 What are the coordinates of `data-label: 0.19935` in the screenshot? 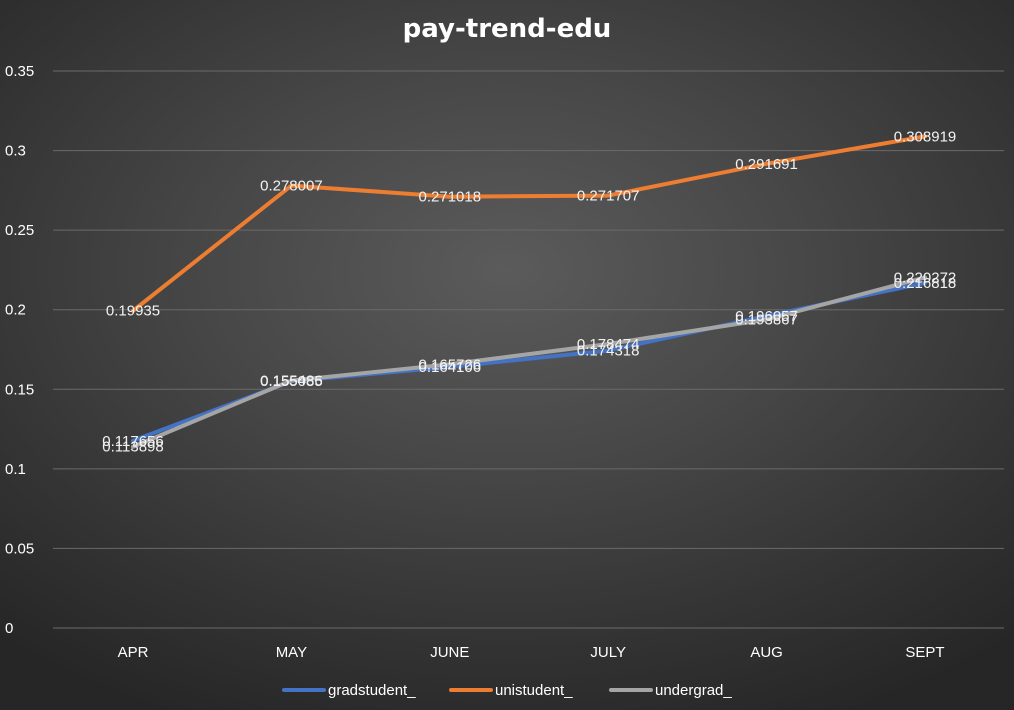 It's located at (133, 311).